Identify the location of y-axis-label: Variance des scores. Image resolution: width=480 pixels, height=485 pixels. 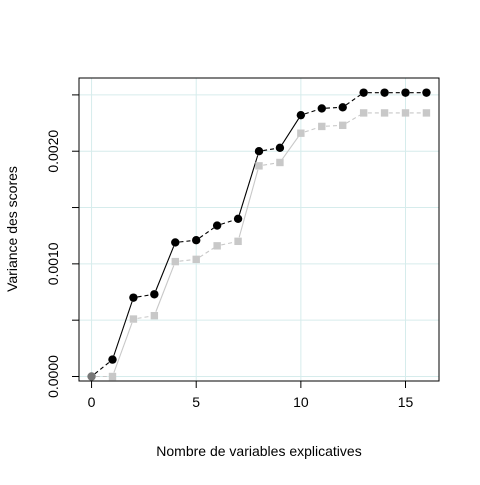
(12, 229).